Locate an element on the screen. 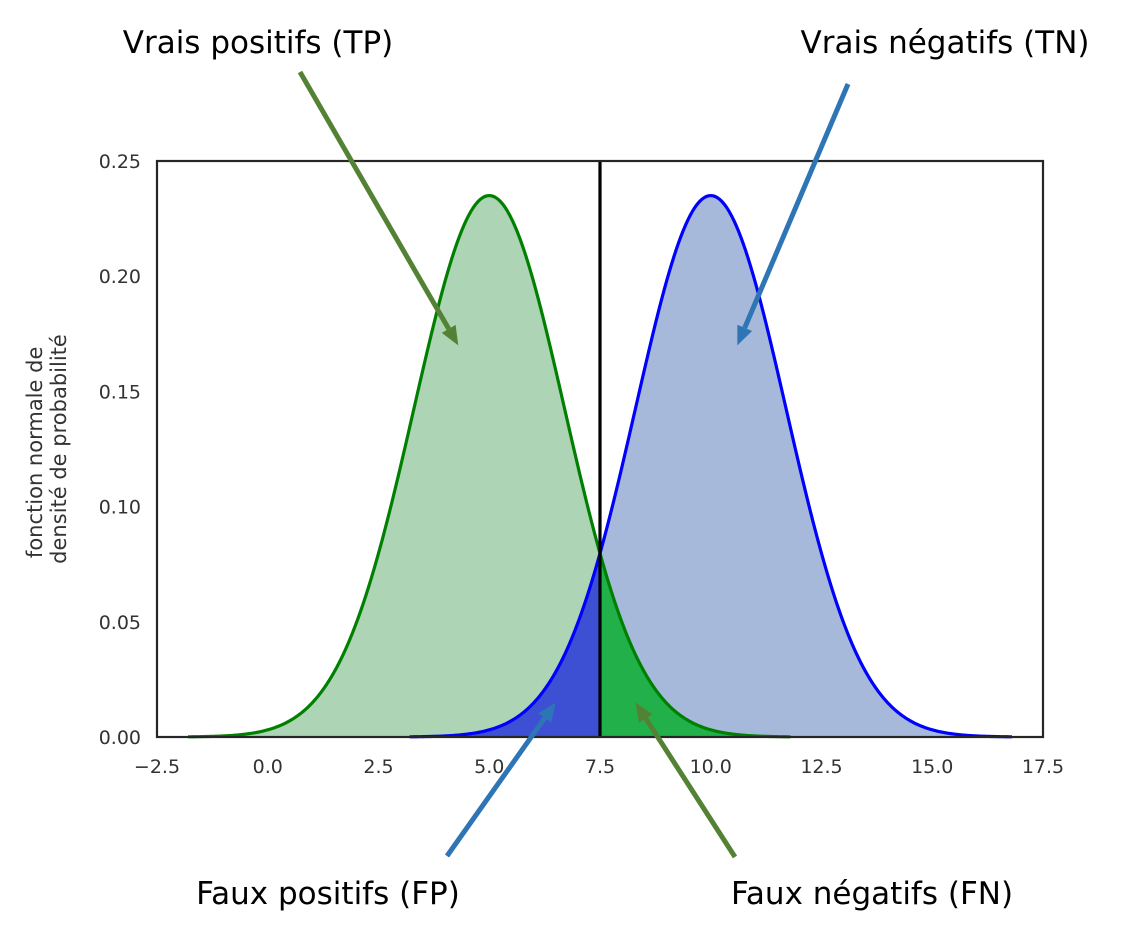  fn-arrow-head is located at coordinates (644, 712).